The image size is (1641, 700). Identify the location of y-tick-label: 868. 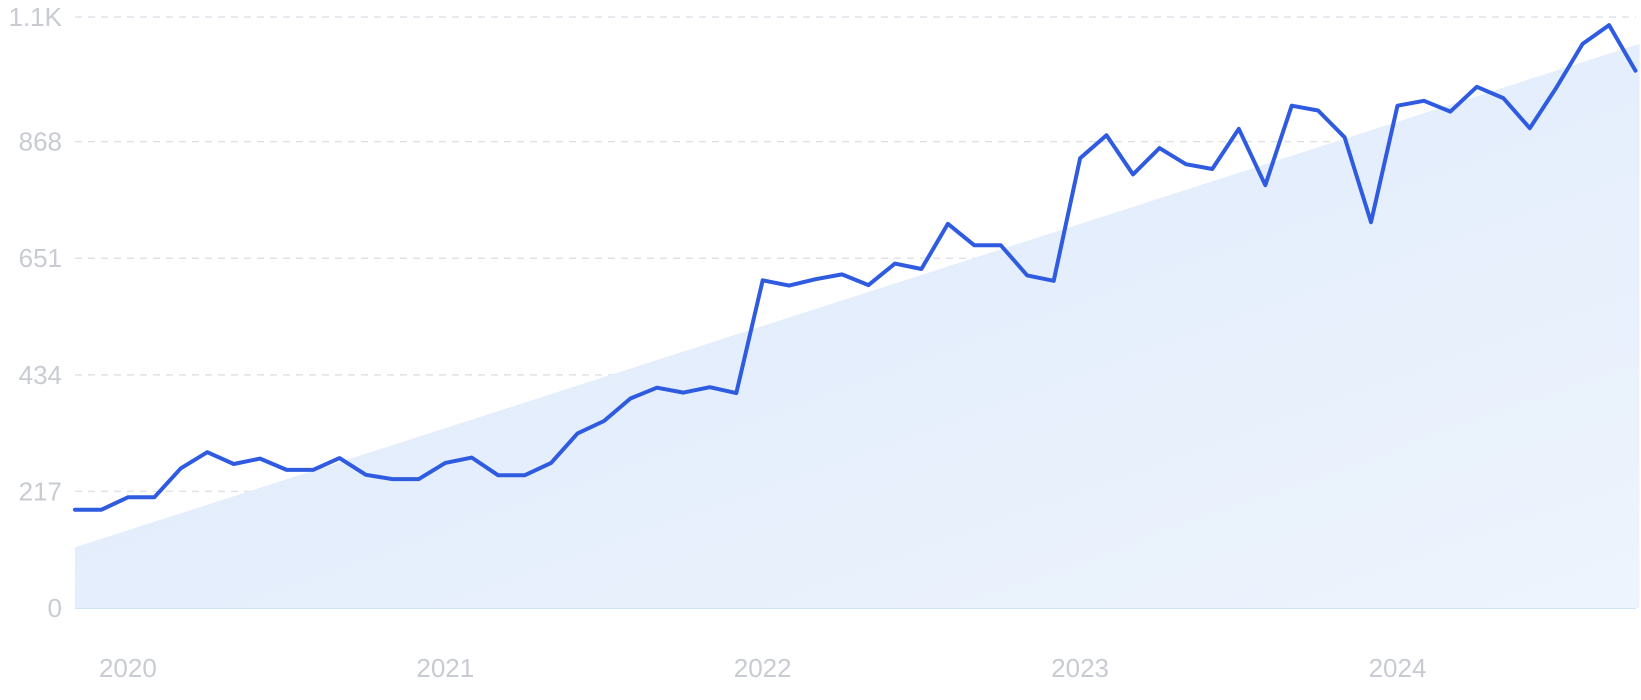
(40, 142).